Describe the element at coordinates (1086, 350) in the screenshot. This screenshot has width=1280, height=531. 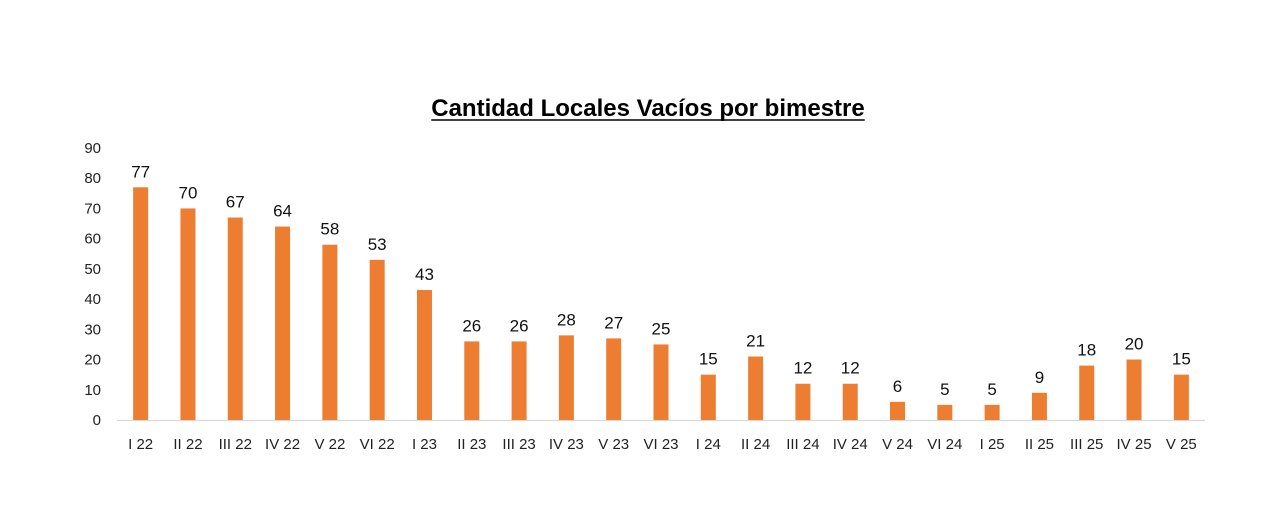
I see `data-label: 18` at that location.